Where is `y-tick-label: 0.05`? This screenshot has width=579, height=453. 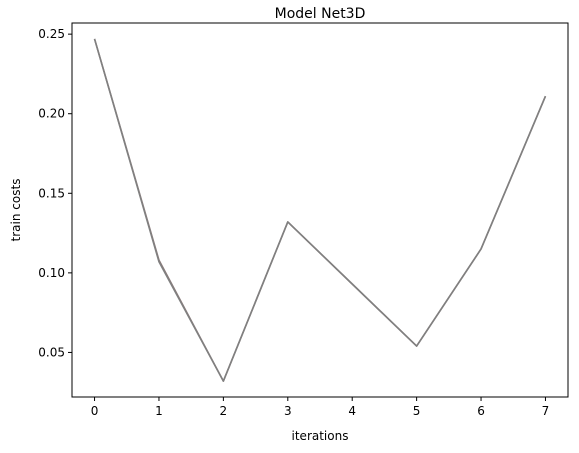 y-tick-label: 0.05 is located at coordinates (51, 352).